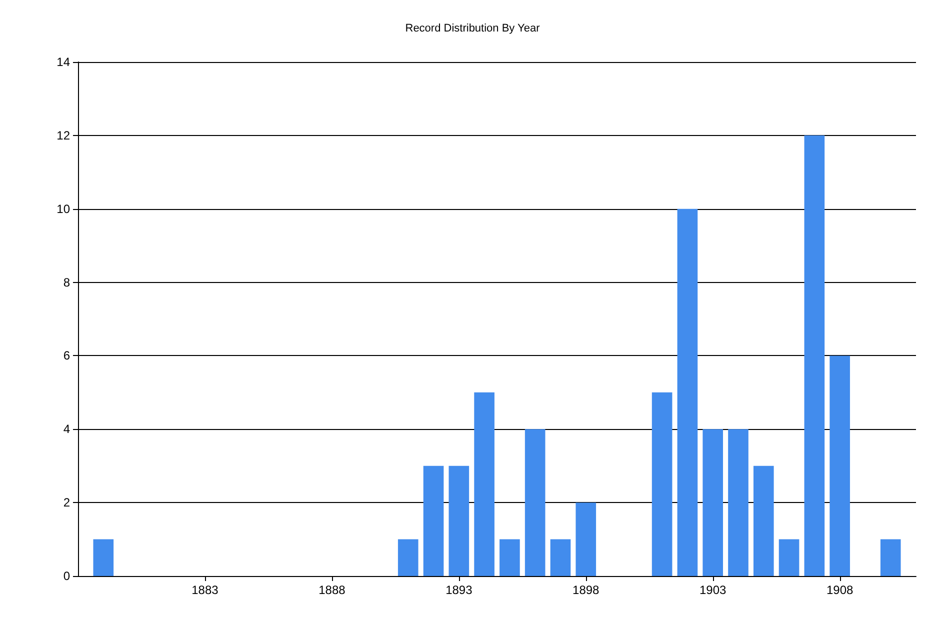 This screenshot has width=945, height=630. Describe the element at coordinates (472, 28) in the screenshot. I see `chart-title: Record Distribution By Year` at that location.